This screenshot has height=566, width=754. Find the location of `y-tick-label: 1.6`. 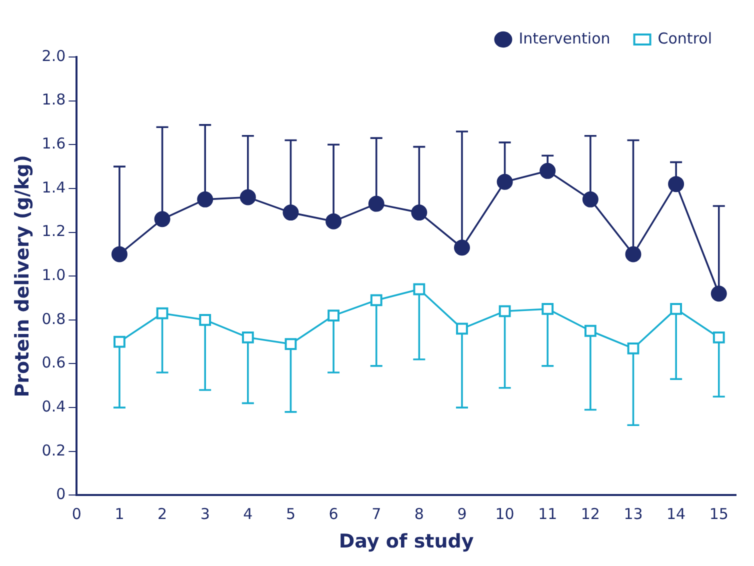

y-tick-label: 1.6 is located at coordinates (54, 143).